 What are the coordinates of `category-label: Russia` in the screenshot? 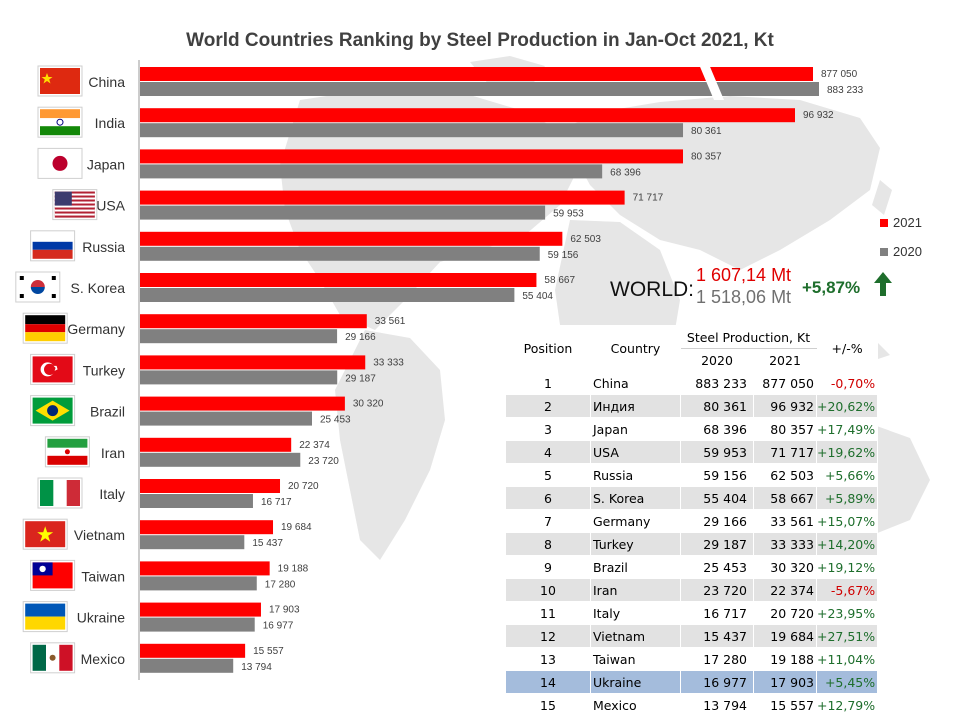 It's located at (103, 247).